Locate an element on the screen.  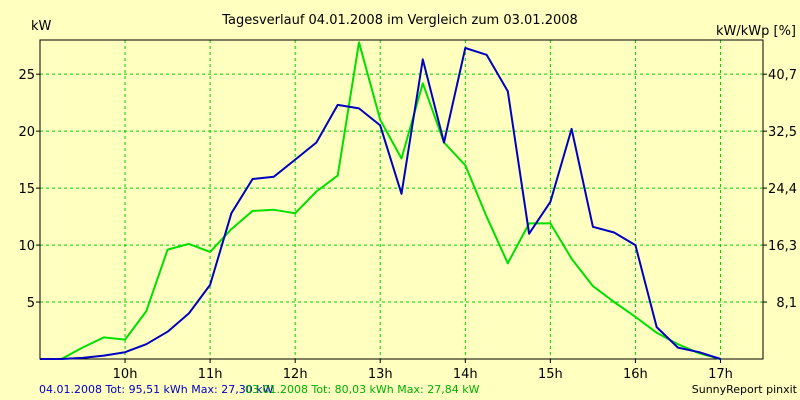
y-right-tick-label-40,7: 40,7 is located at coordinates (782, 75).